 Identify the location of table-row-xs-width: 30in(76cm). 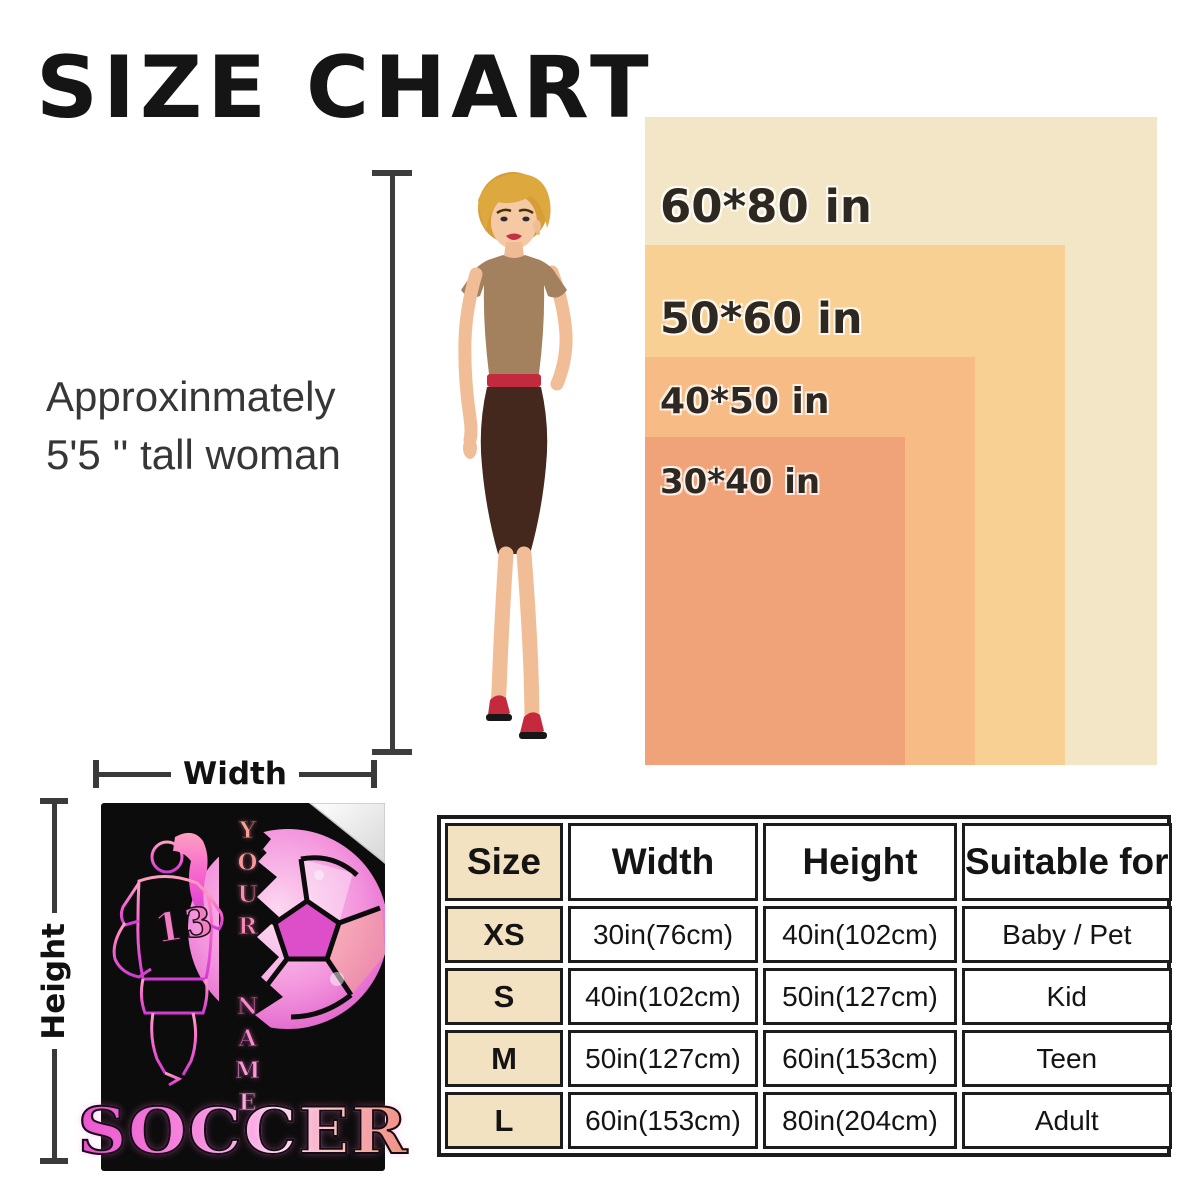
(663, 934).